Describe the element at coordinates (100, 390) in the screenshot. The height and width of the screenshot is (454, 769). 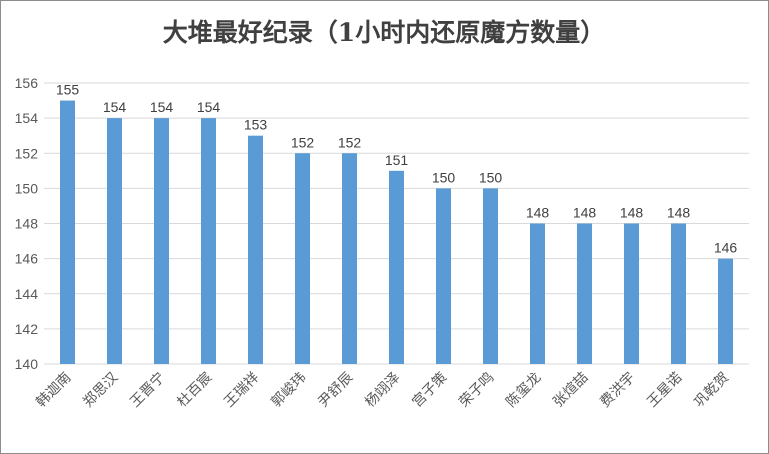
I see `x-tick-label: 郑思汉` at that location.